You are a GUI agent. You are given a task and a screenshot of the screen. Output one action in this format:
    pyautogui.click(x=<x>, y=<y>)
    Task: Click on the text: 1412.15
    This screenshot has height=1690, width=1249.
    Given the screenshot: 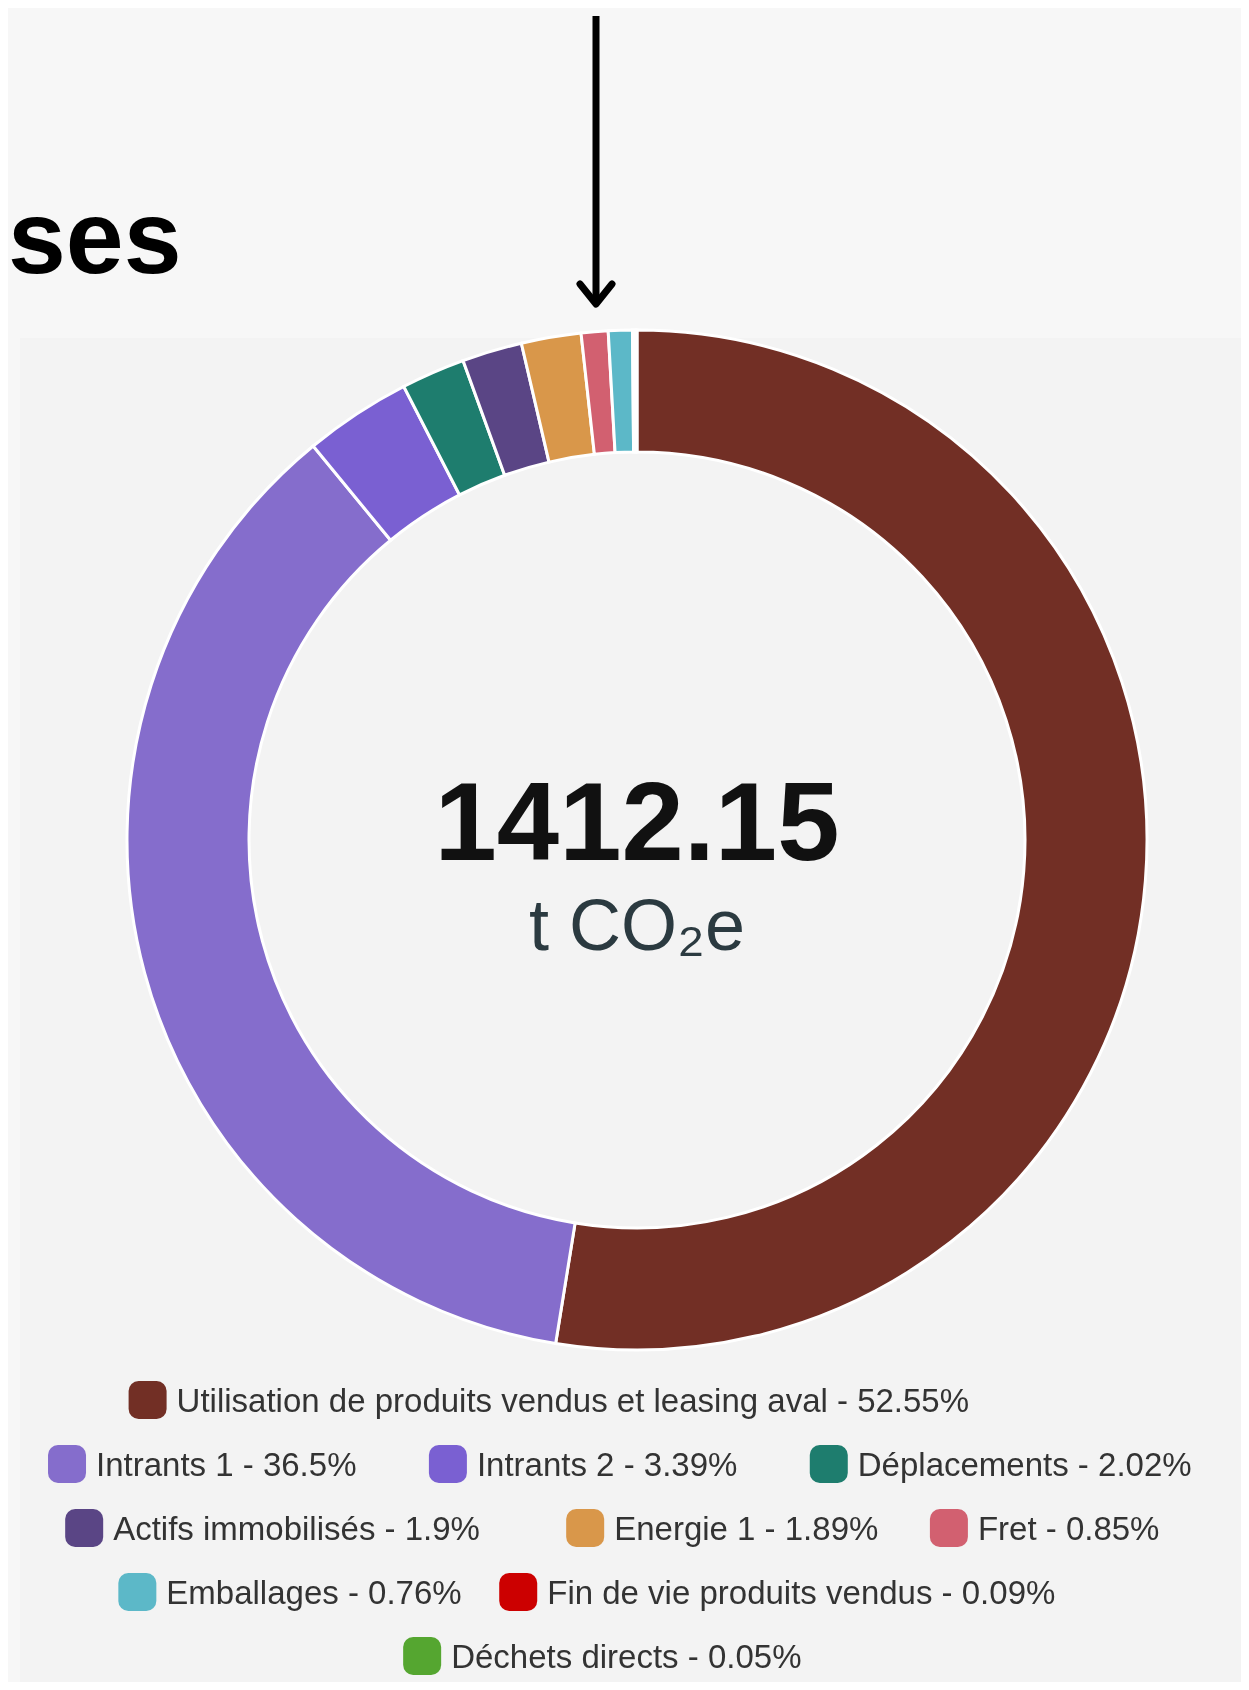 What is the action you would take?
    pyautogui.click(x=637, y=821)
    